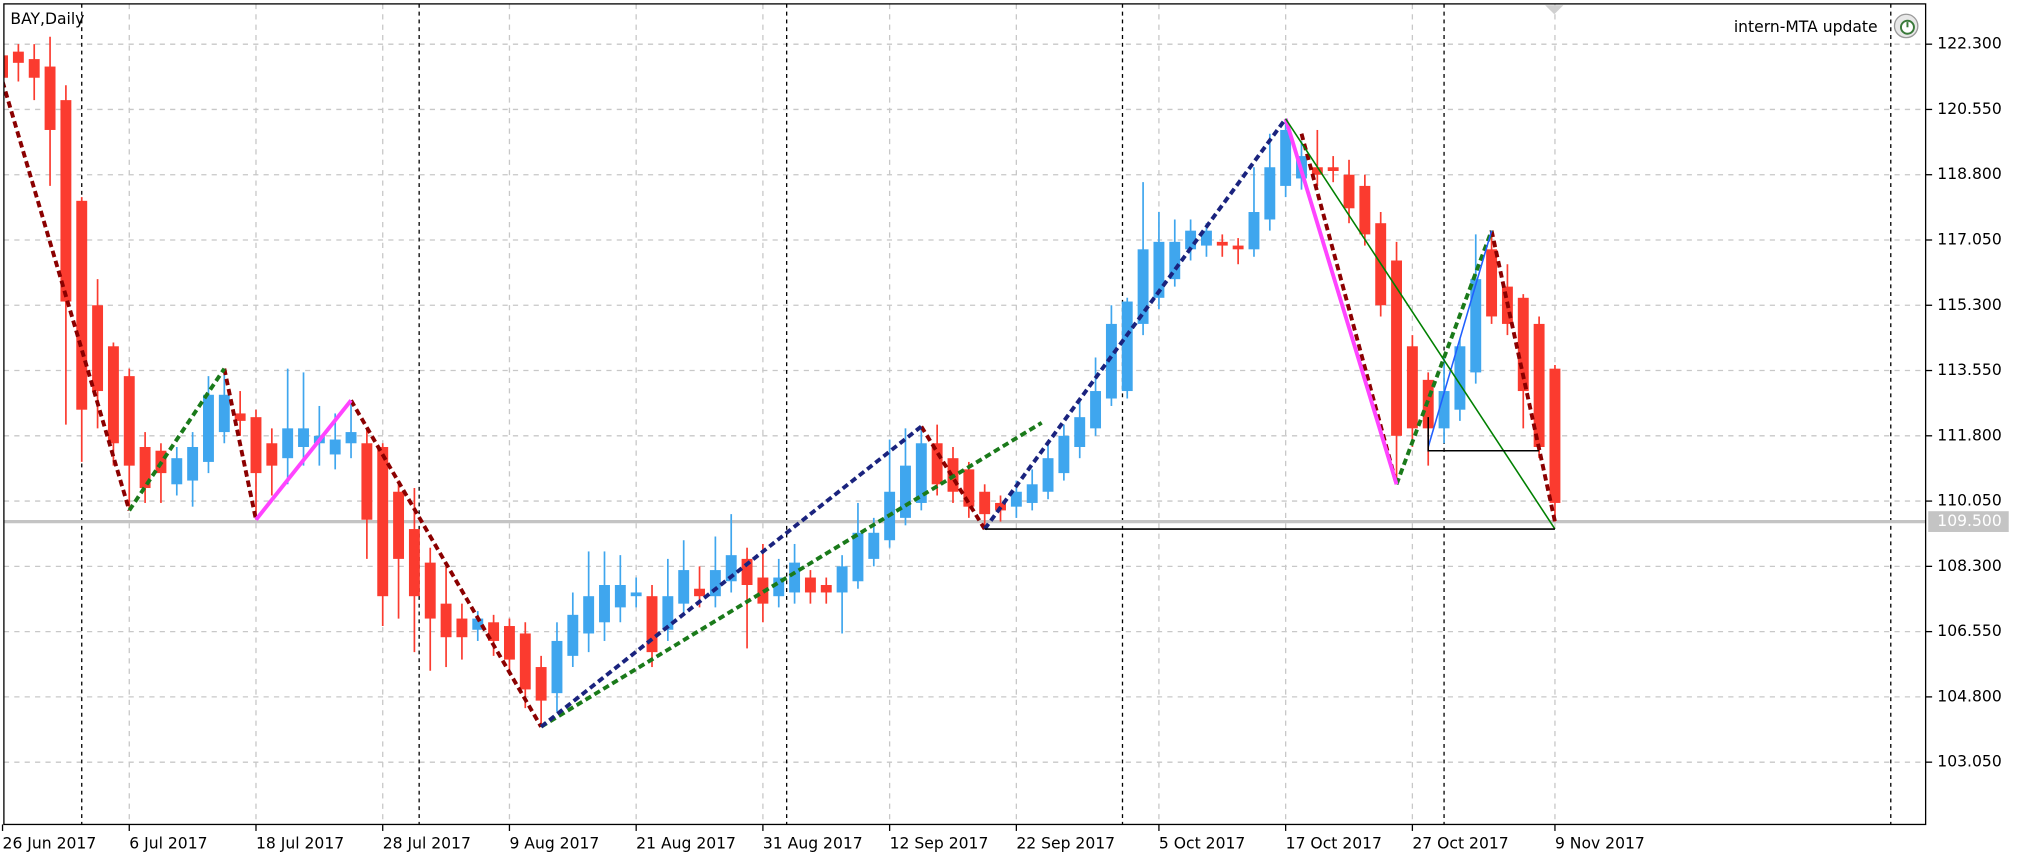 The image size is (2036, 866). I want to click on indicator-icon, so click(1906, 26).